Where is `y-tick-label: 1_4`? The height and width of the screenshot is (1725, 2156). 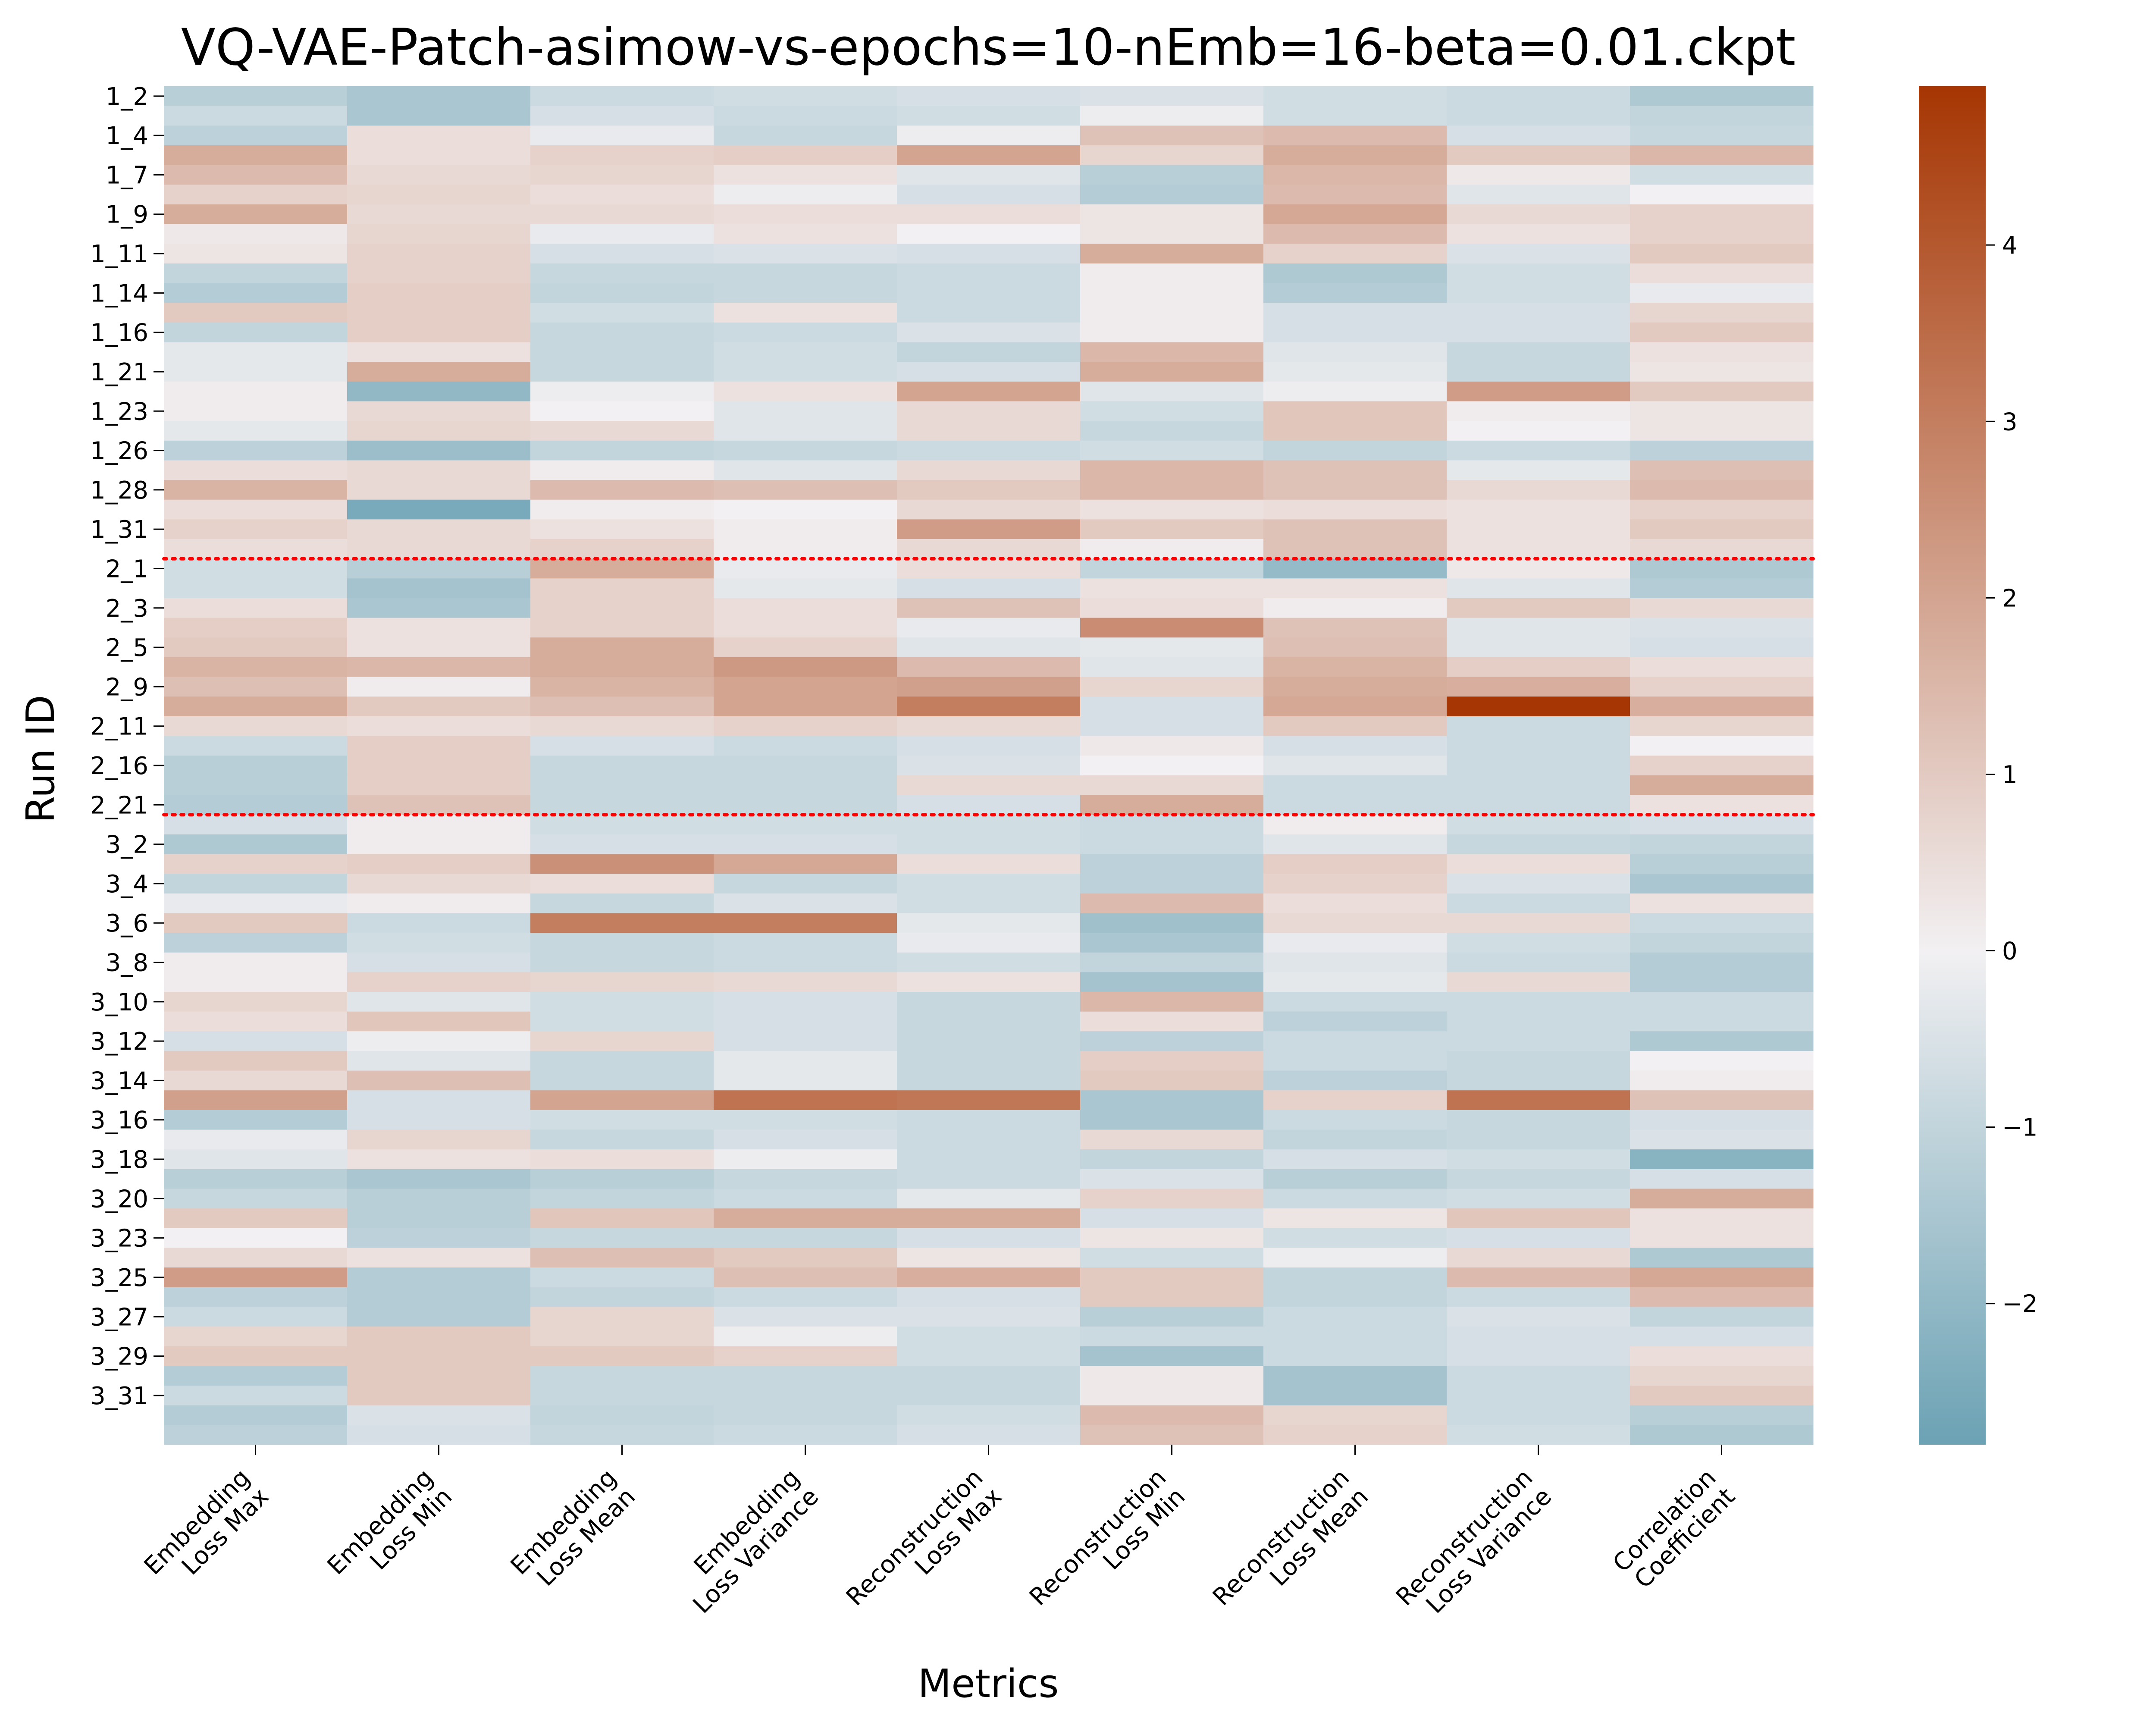
y-tick-label: 1_4 is located at coordinates (127, 136).